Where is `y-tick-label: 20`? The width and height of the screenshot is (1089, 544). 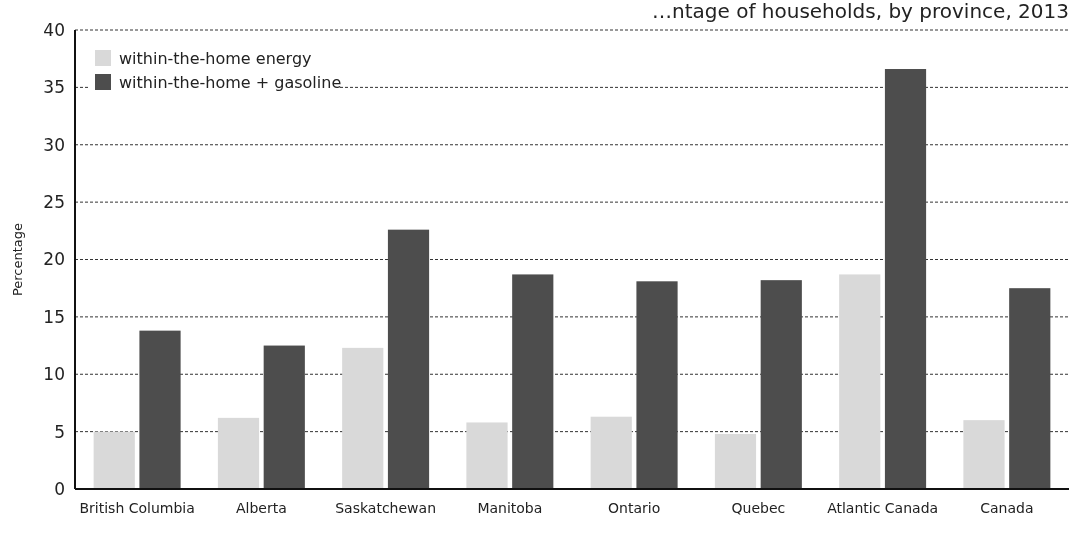
y-tick-label: 20 is located at coordinates (54, 259).